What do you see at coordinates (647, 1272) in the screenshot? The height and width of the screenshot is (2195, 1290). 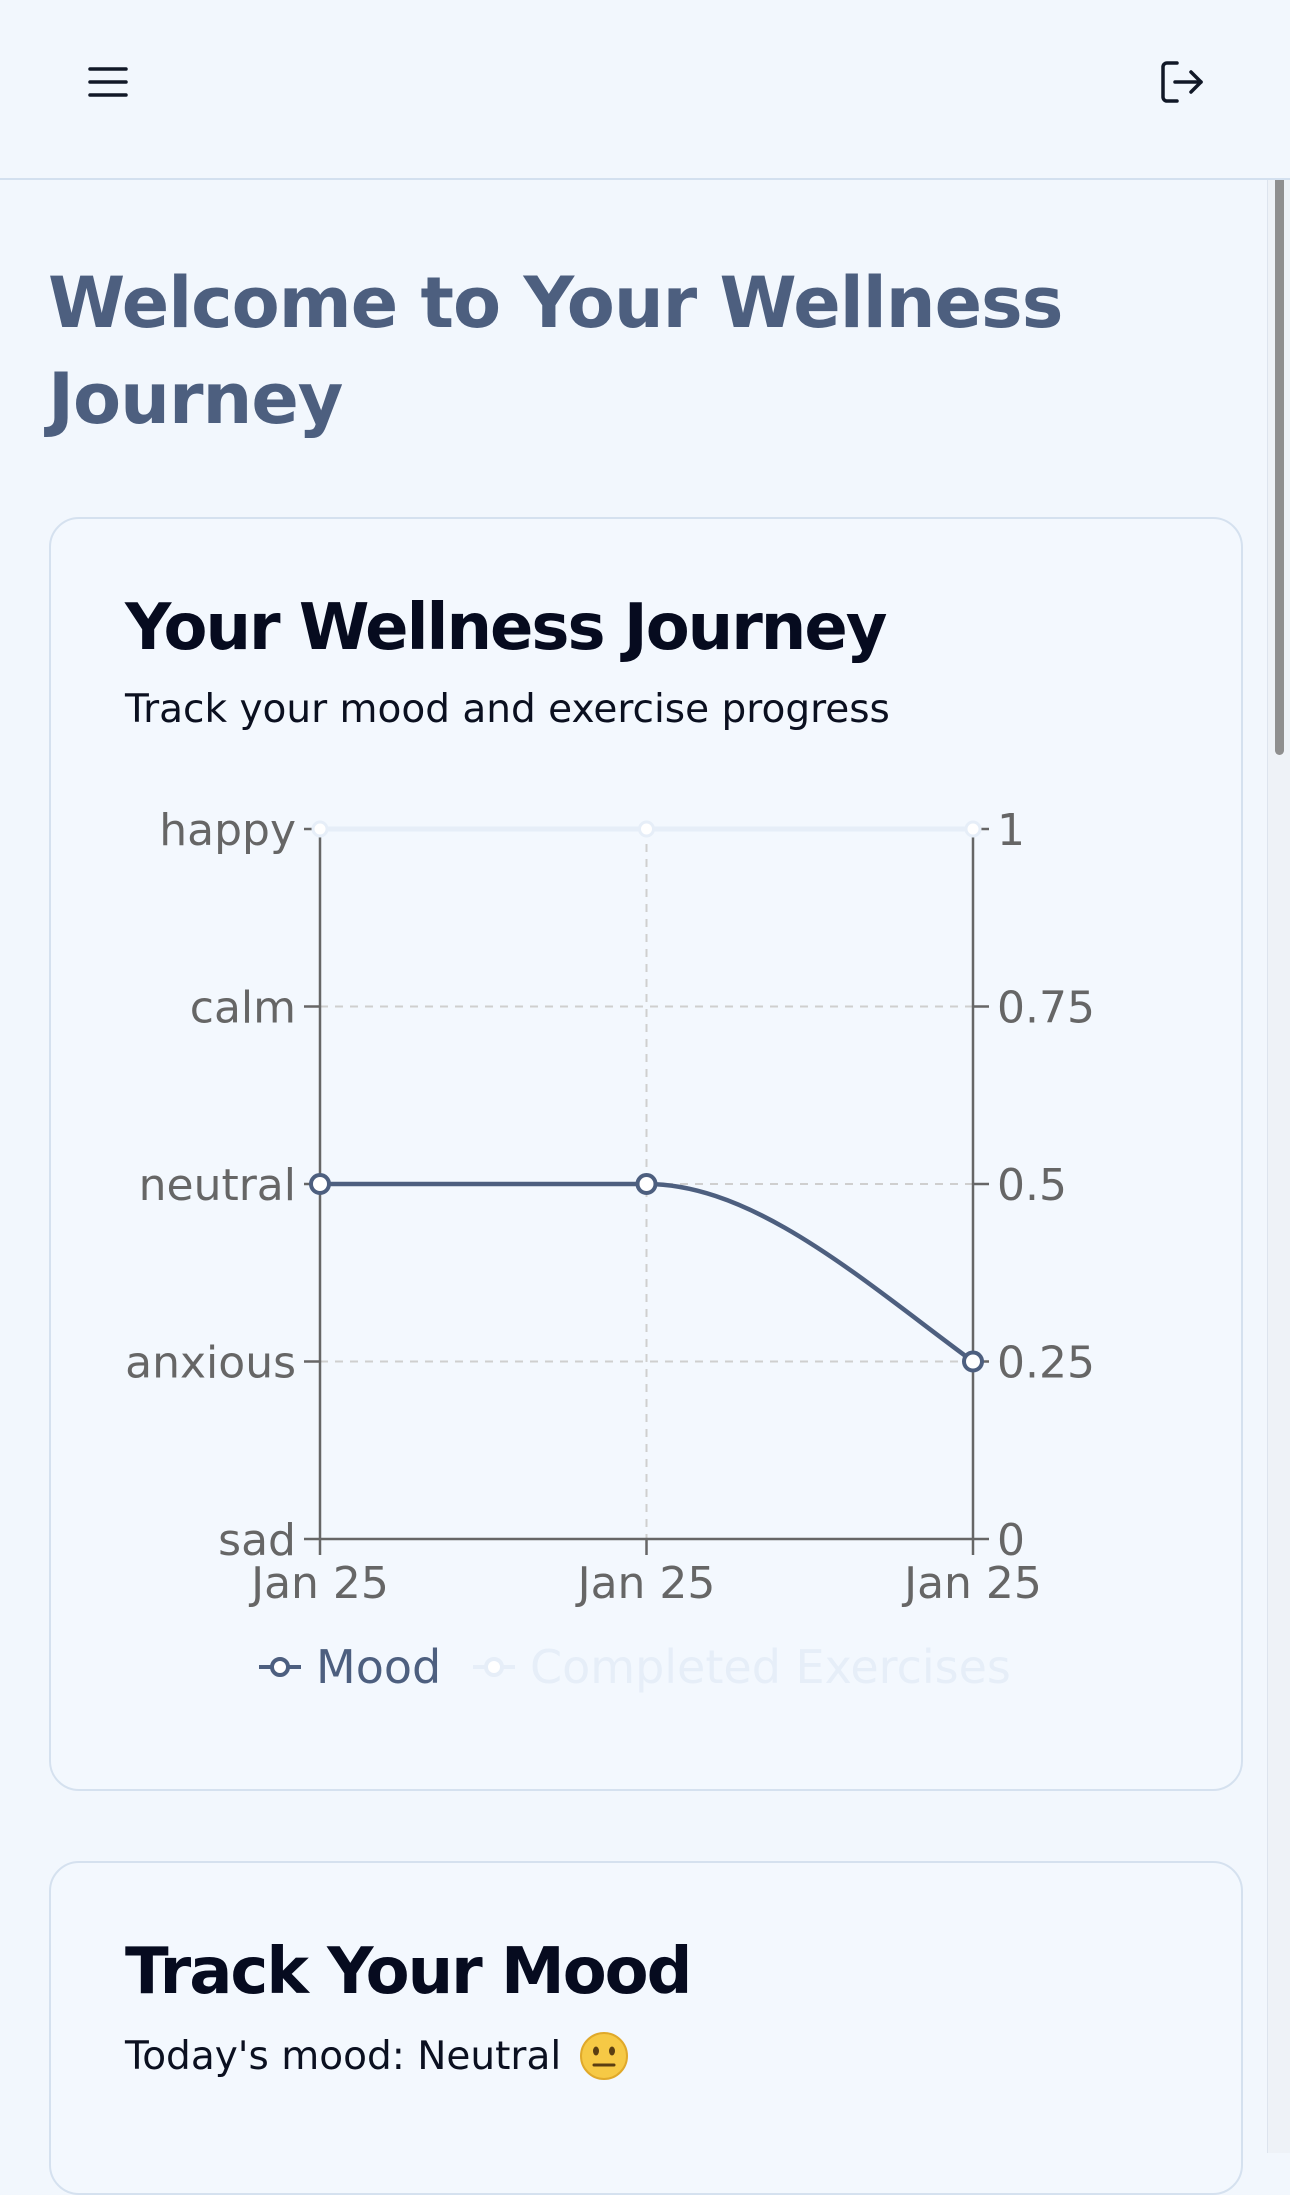 I see `mood-series-line` at bounding box center [647, 1272].